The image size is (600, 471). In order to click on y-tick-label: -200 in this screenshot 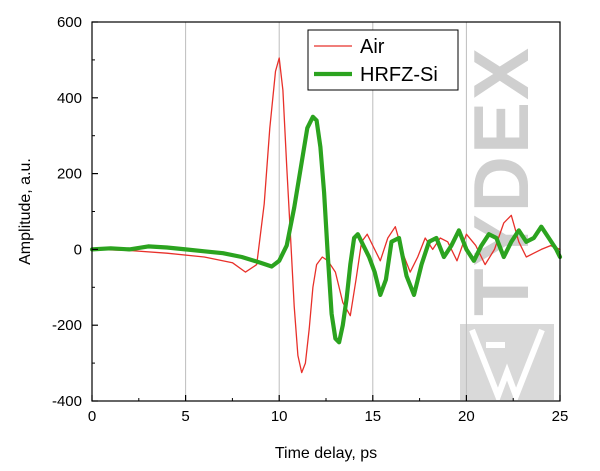, I will do `click(67, 325)`.